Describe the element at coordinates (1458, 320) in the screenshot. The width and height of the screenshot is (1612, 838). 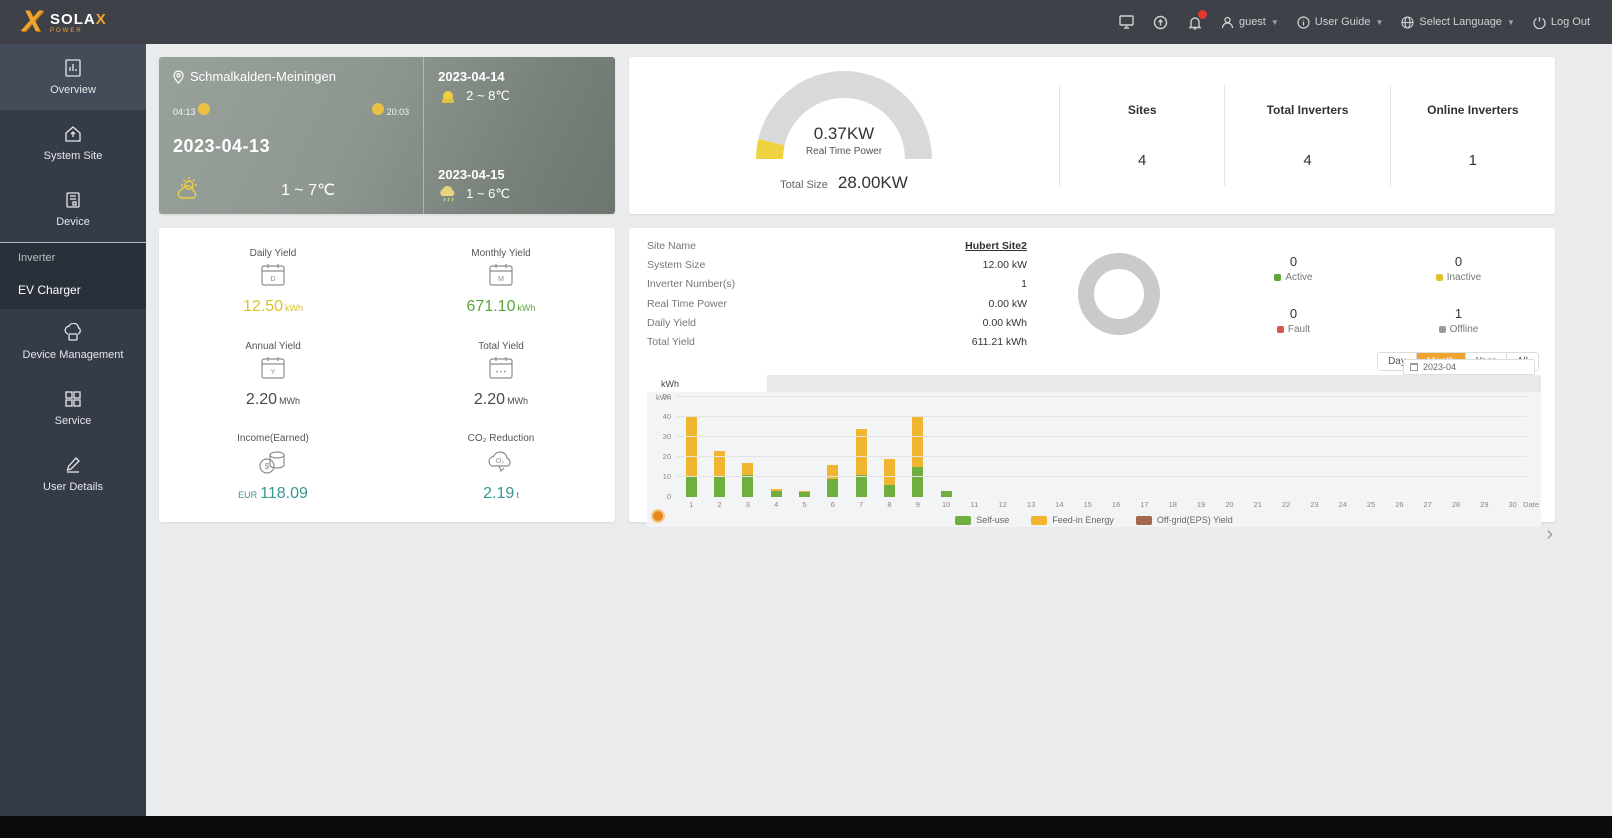
I see `status-offline: 1 Offline` at that location.